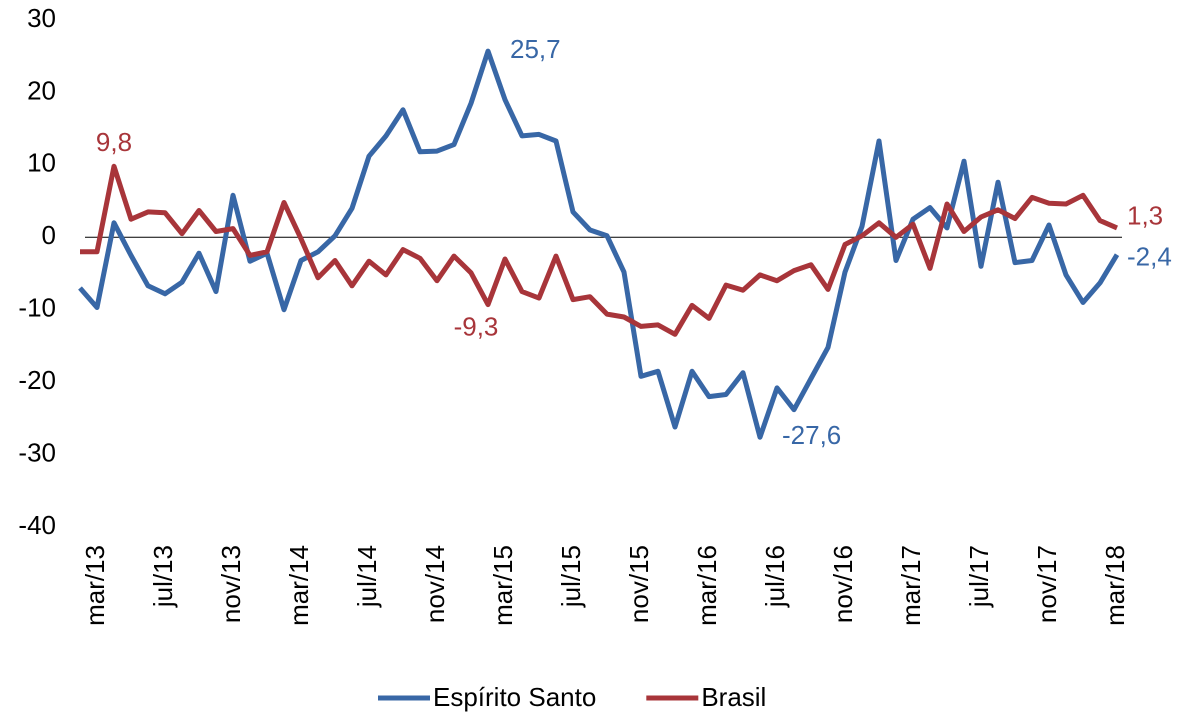 This screenshot has width=1188, height=719. What do you see at coordinates (1145, 216) in the screenshot?
I see `data-label: 1,3` at bounding box center [1145, 216].